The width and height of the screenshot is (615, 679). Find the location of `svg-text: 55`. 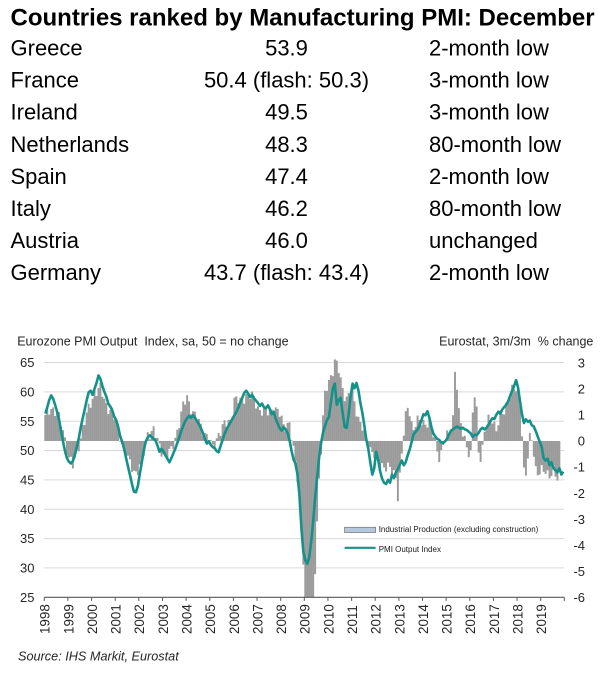

svg-text: 55 is located at coordinates (27, 421).